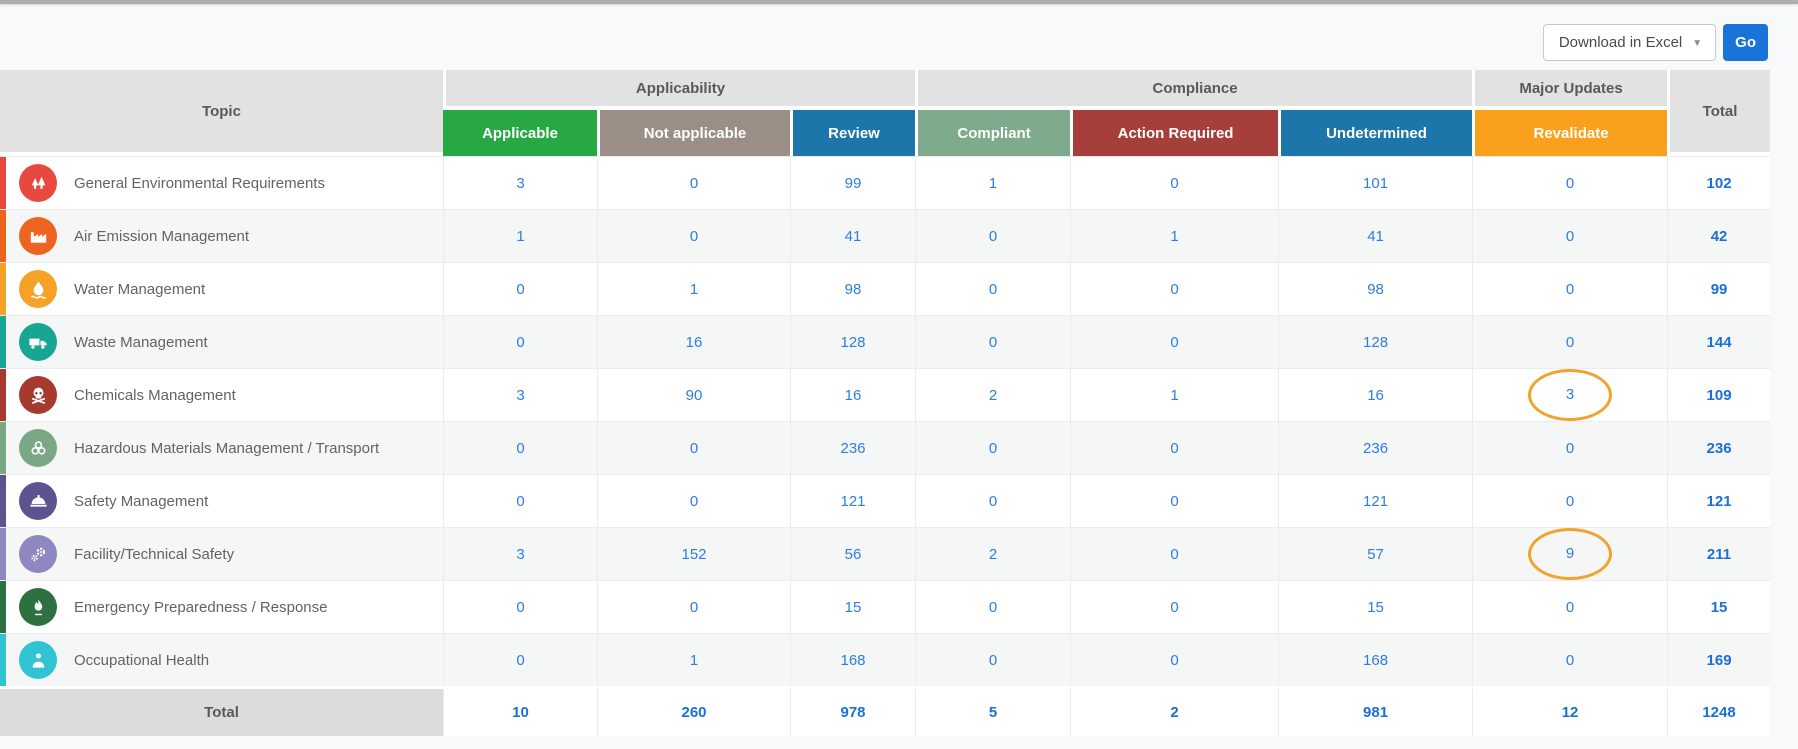 This screenshot has height=749, width=1798. Describe the element at coordinates (1745, 42) in the screenshot. I see `go-button: Go` at that location.